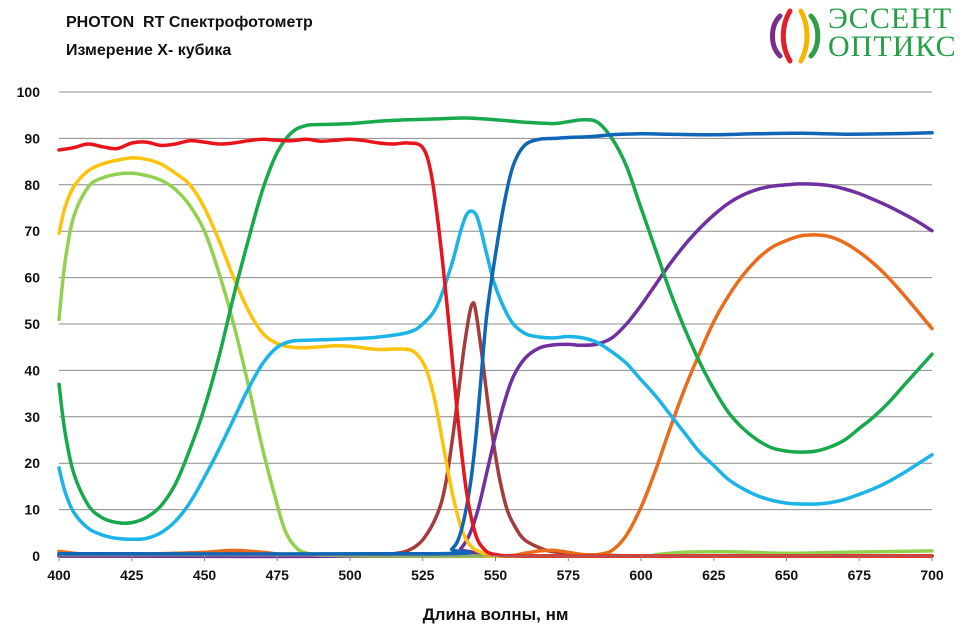  I want to click on x-tick-label-525: 525, so click(423, 575).